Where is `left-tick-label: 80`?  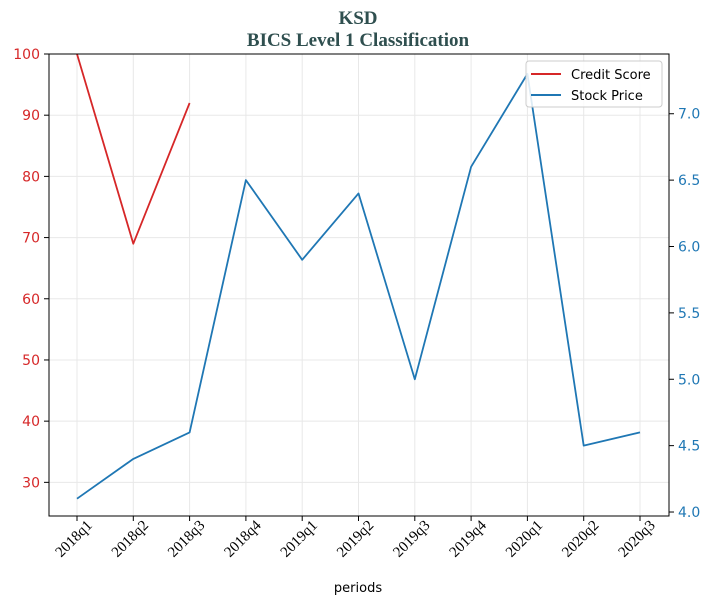 left-tick-label: 80 is located at coordinates (31, 177).